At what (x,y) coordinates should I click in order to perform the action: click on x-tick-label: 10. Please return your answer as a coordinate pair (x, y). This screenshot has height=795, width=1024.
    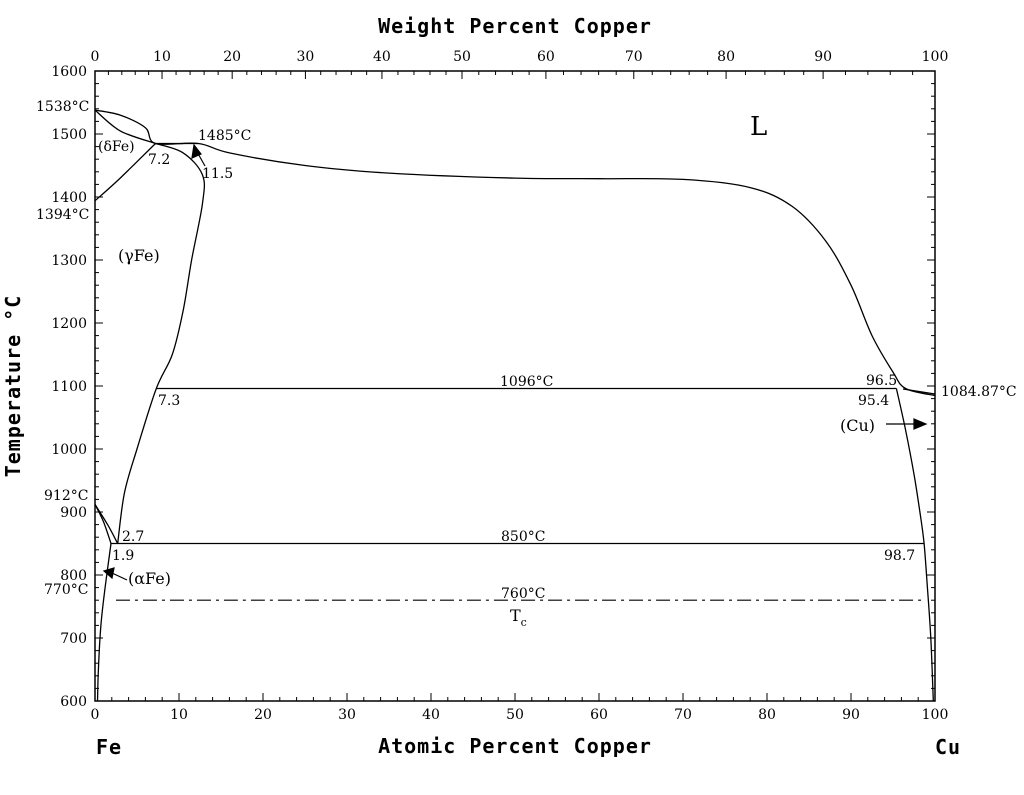
    Looking at the image, I should click on (179, 715).